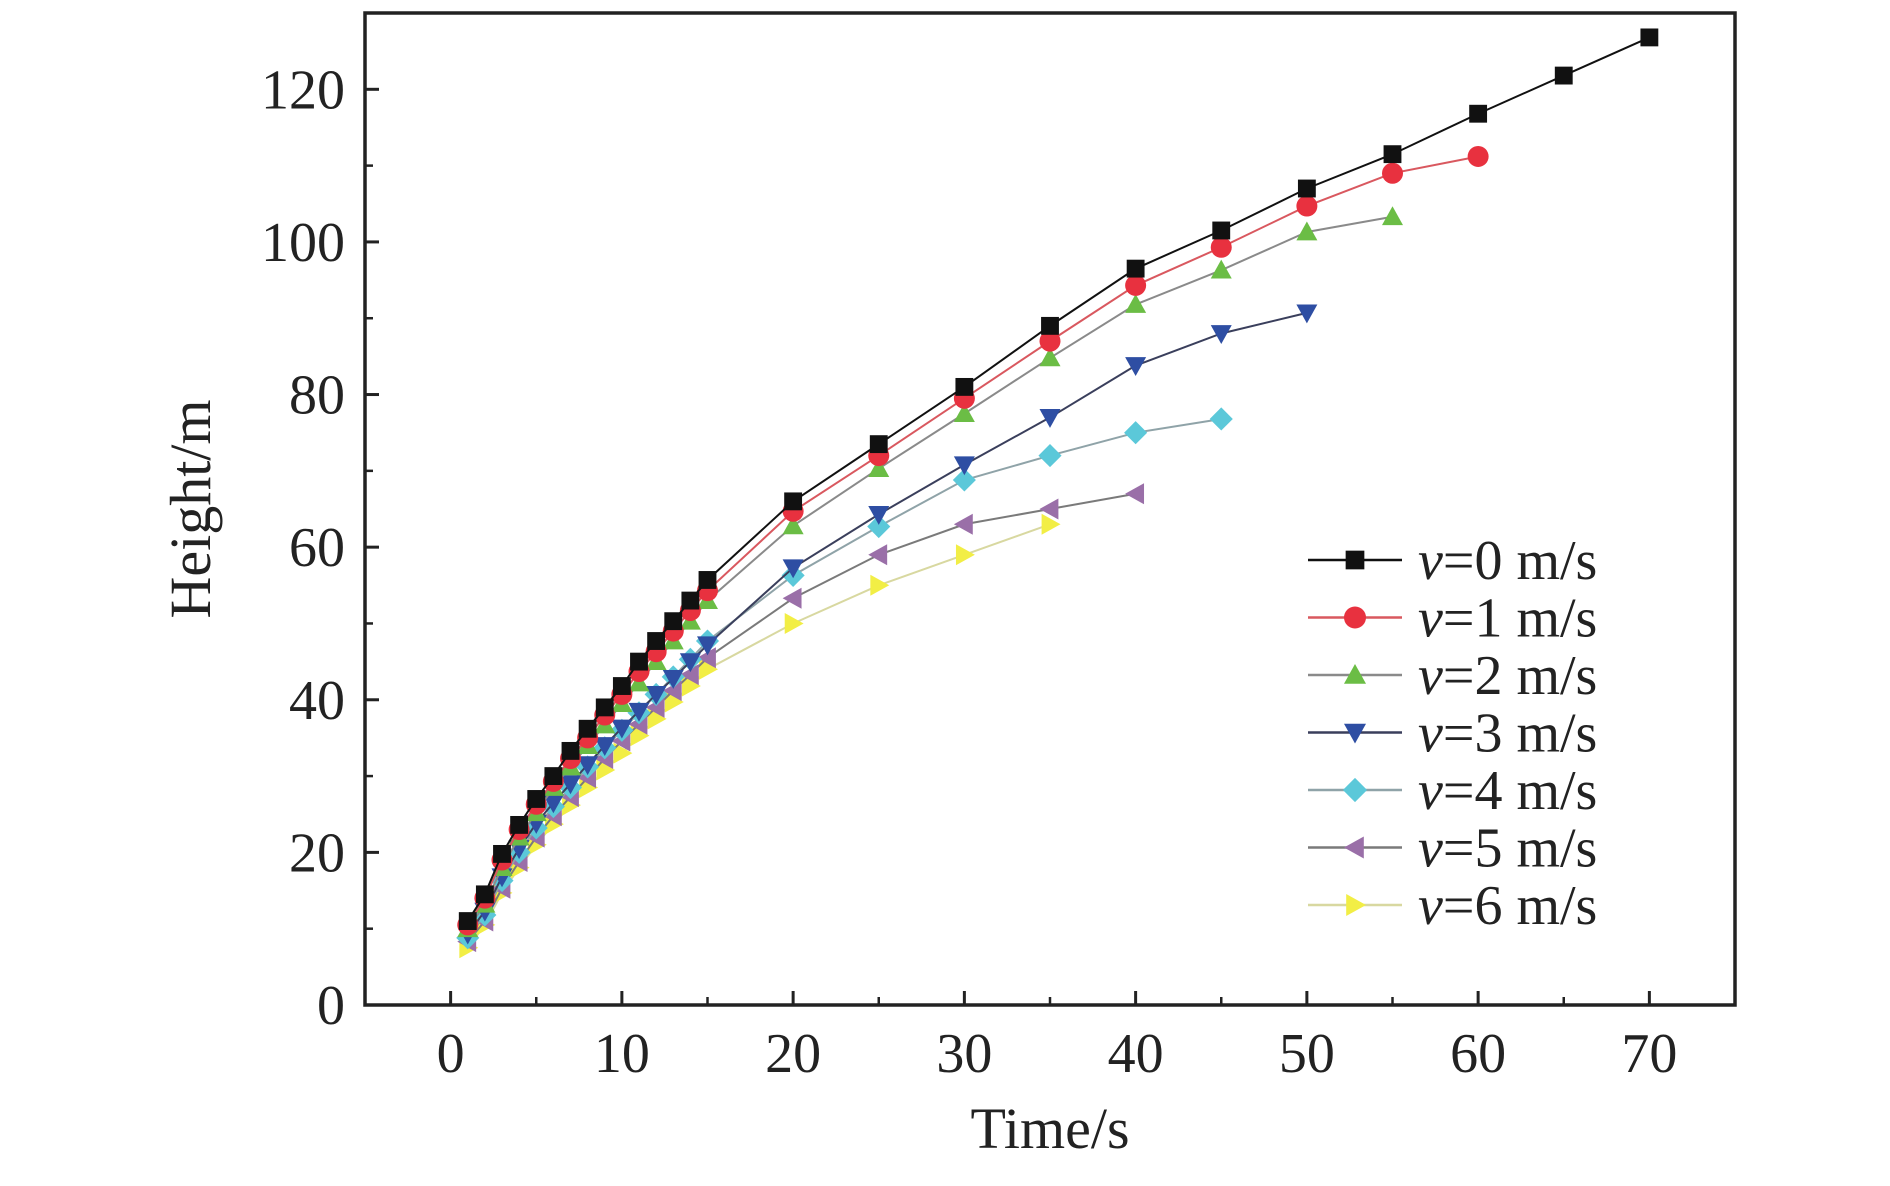 This screenshot has width=1890, height=1186. Describe the element at coordinates (451, 1054) in the screenshot. I see `x-tick-label: 0` at that location.